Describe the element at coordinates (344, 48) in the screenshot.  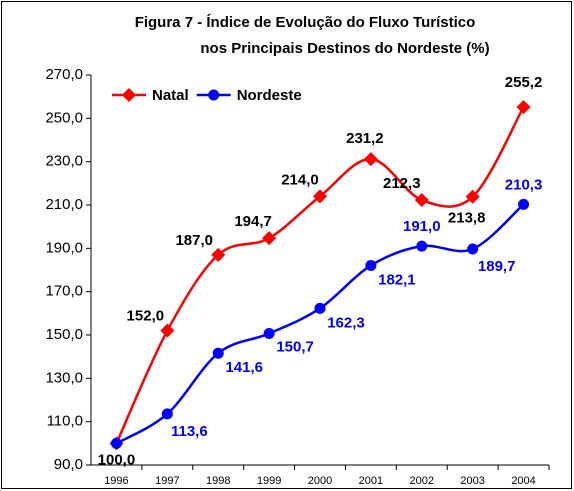
I see `chart-title: nos Principais Destinos do Nordeste (%)` at that location.